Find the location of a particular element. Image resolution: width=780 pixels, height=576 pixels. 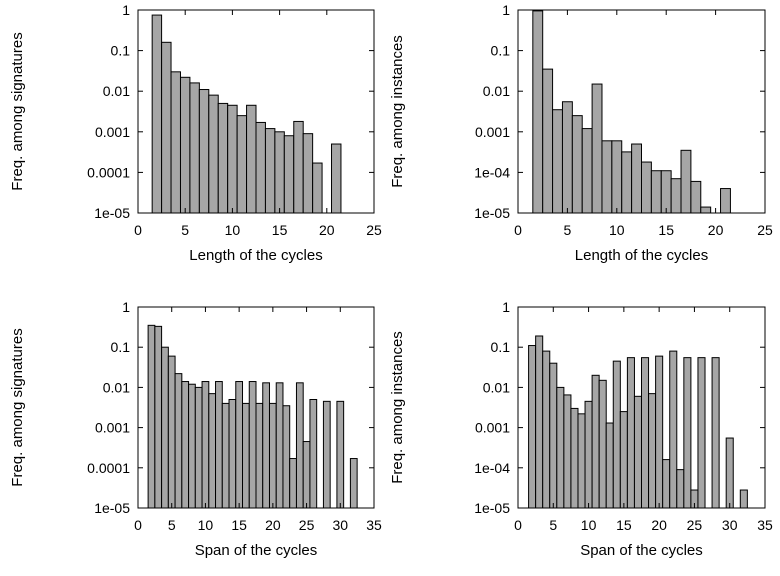

x-axis-label: Span of the cycles is located at coordinates (641, 550).